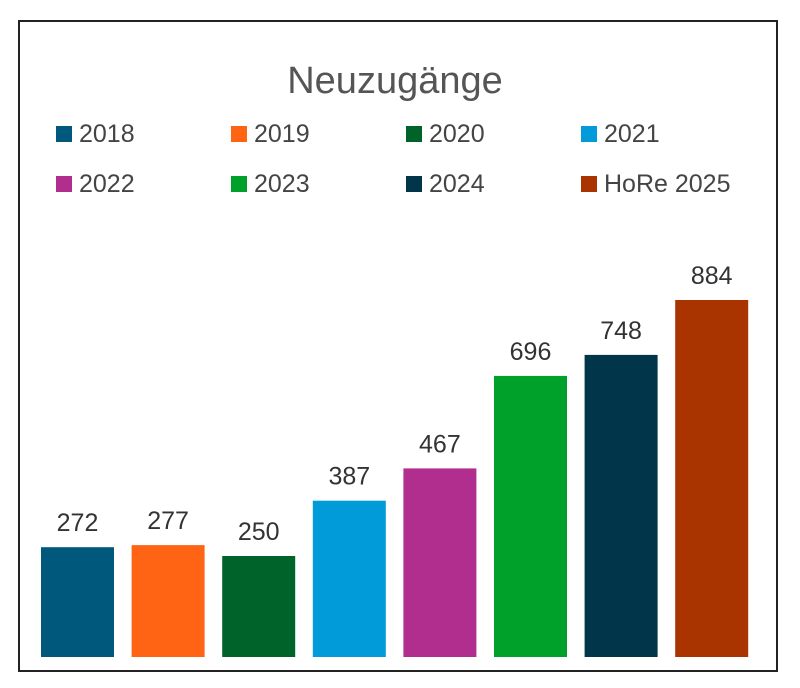  Describe the element at coordinates (282, 183) in the screenshot. I see `legend-label: 2023` at that location.